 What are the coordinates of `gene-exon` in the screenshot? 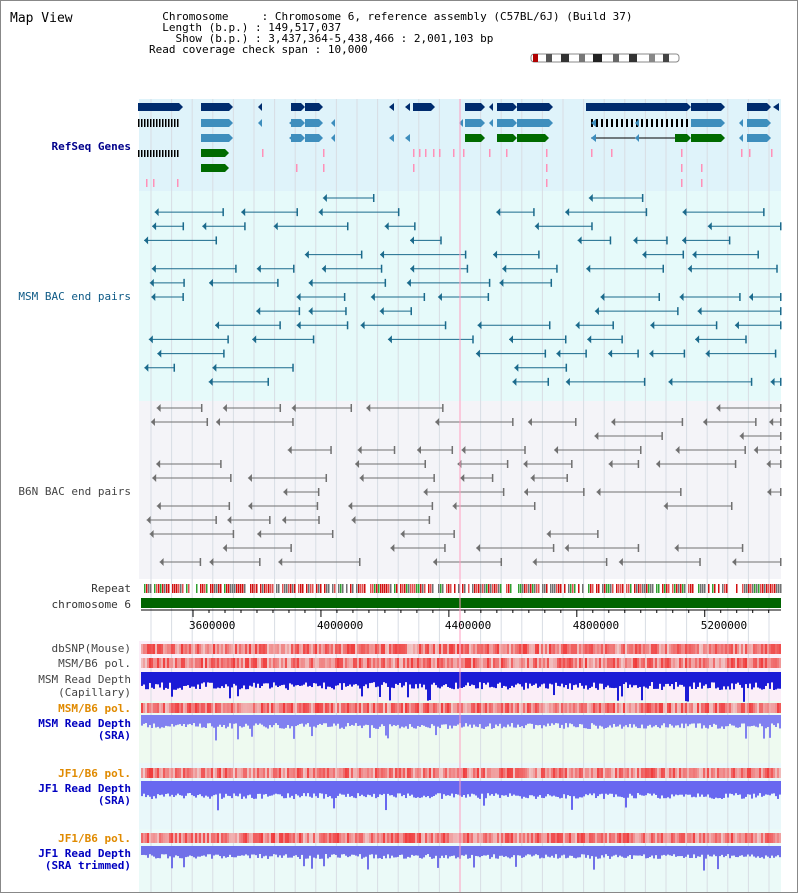 It's located at (139, 123).